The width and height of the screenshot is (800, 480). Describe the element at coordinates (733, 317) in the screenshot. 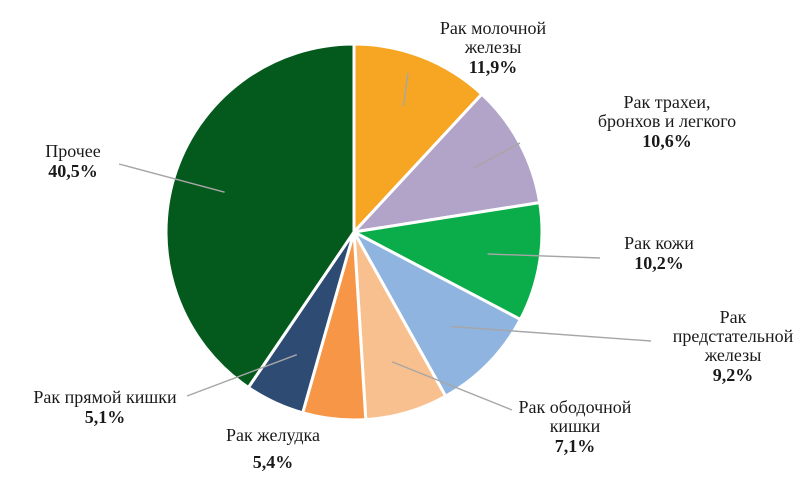

I see `slice-label-4-line-1: Рак` at that location.